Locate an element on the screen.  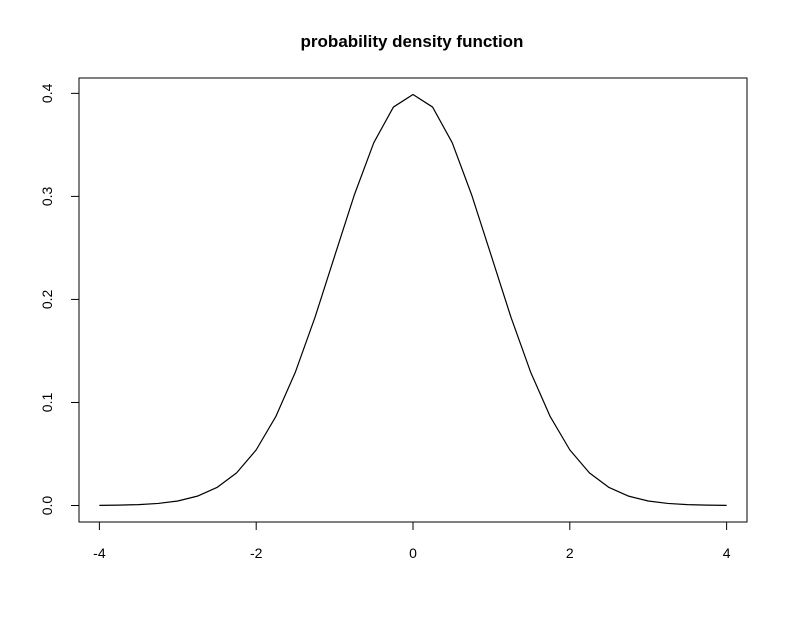
x-tick-label: 2 is located at coordinates (570, 553).